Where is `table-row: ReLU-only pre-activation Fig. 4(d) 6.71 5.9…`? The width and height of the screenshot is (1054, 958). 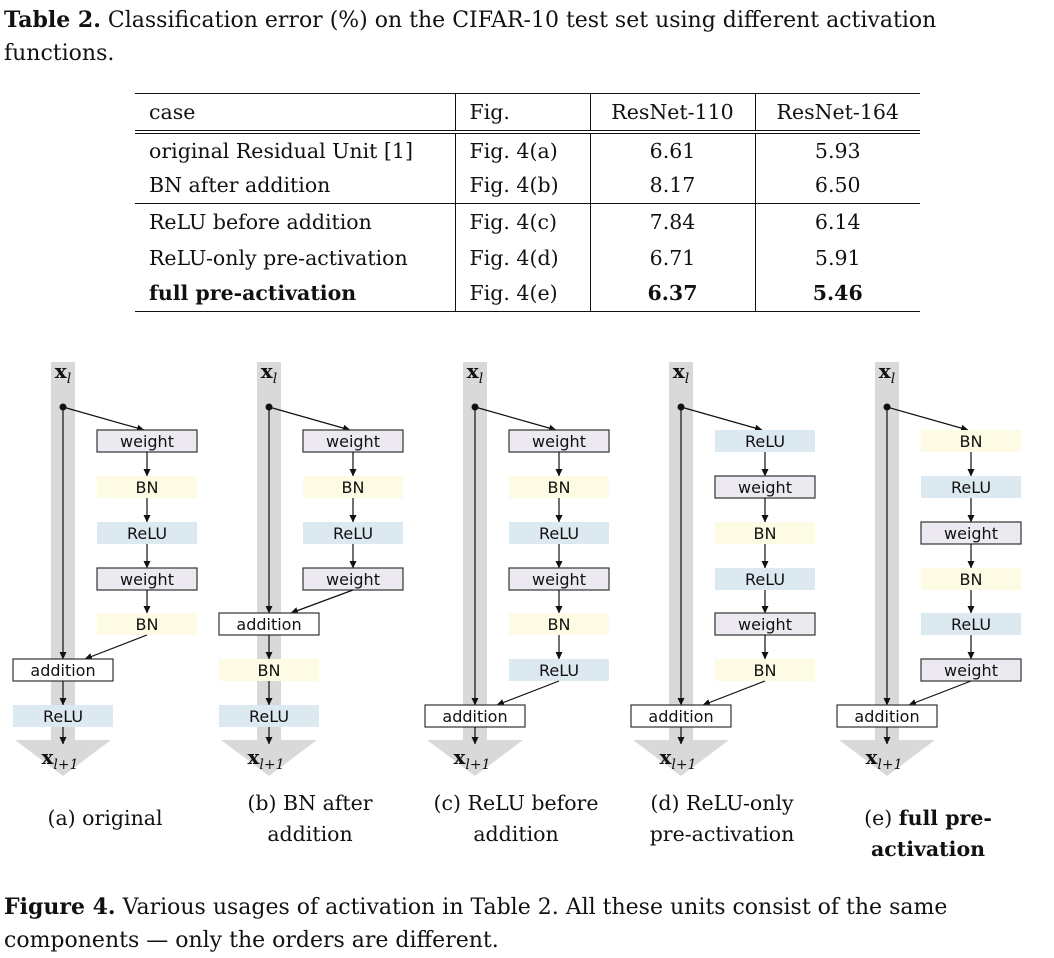
table-row: ReLU-only pre-activation Fig. 4(d) 6.71 5.9… is located at coordinates (527, 257).